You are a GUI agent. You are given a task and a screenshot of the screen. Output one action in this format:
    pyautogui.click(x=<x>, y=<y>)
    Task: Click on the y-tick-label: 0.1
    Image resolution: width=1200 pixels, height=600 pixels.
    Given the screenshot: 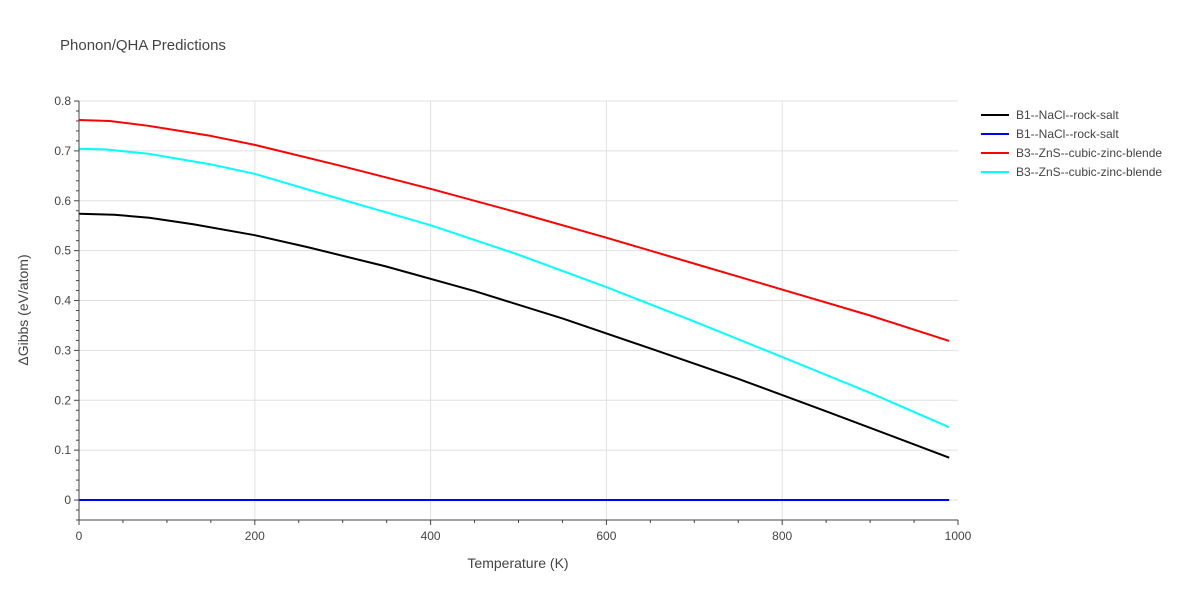 What is the action you would take?
    pyautogui.click(x=62, y=450)
    